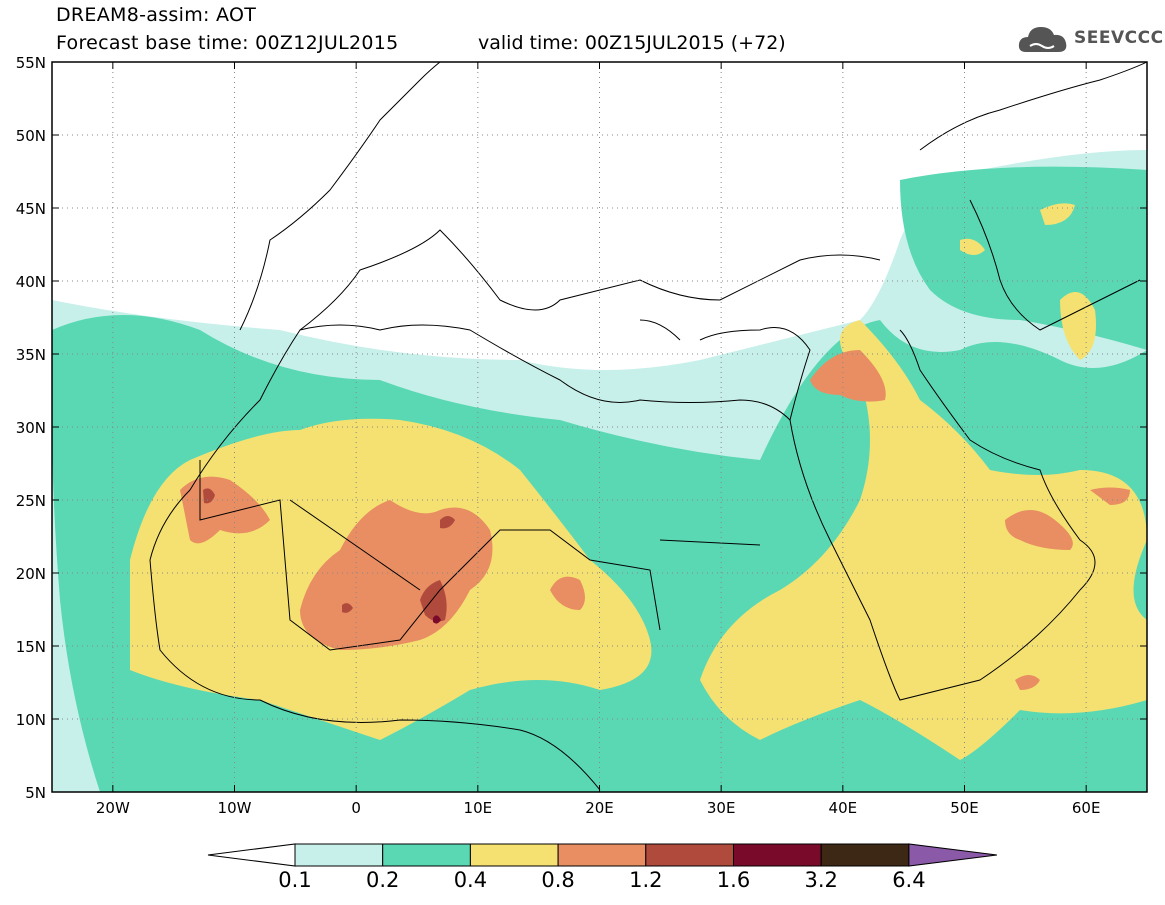  I want to click on lat-label: 10N, so click(31, 720).